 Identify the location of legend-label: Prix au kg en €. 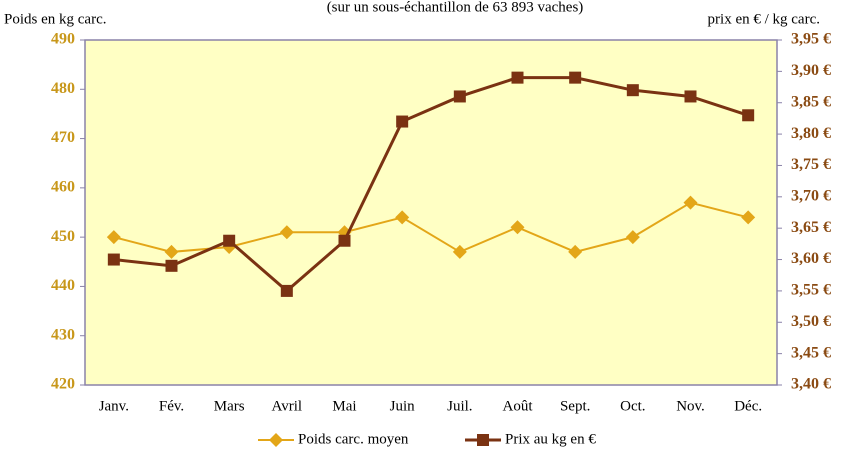
(550, 439).